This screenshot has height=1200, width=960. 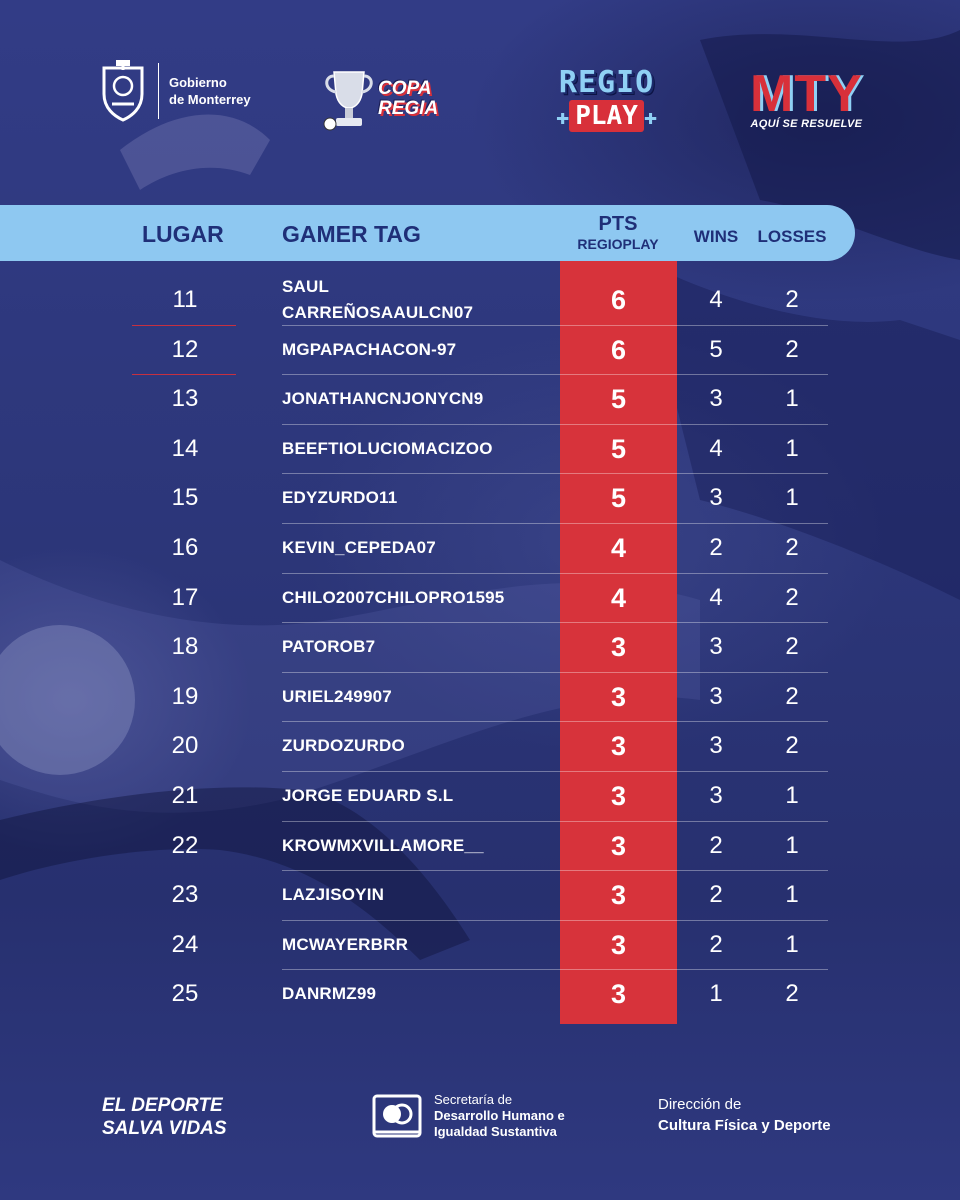 What do you see at coordinates (806, 94) in the screenshot?
I see `mty-word: MTY` at bounding box center [806, 94].